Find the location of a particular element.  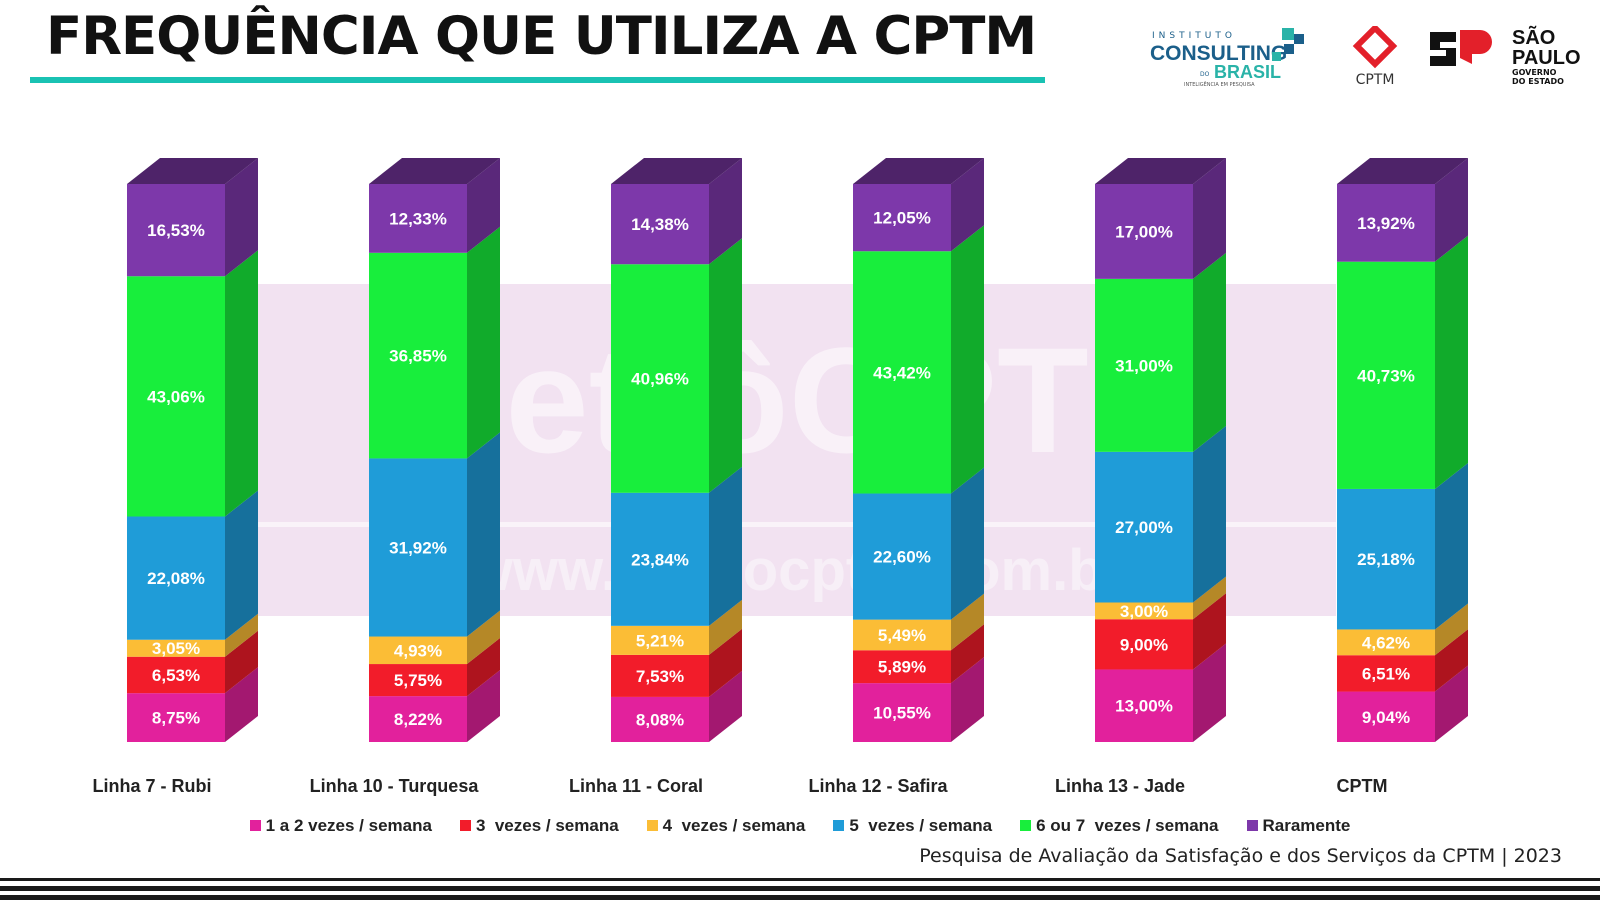

legend-item: 4 vezes / semana is located at coordinates (726, 826).